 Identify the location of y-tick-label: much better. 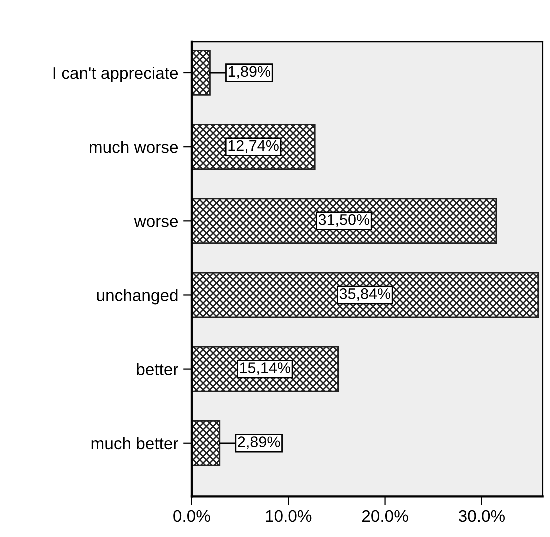
(135, 443).